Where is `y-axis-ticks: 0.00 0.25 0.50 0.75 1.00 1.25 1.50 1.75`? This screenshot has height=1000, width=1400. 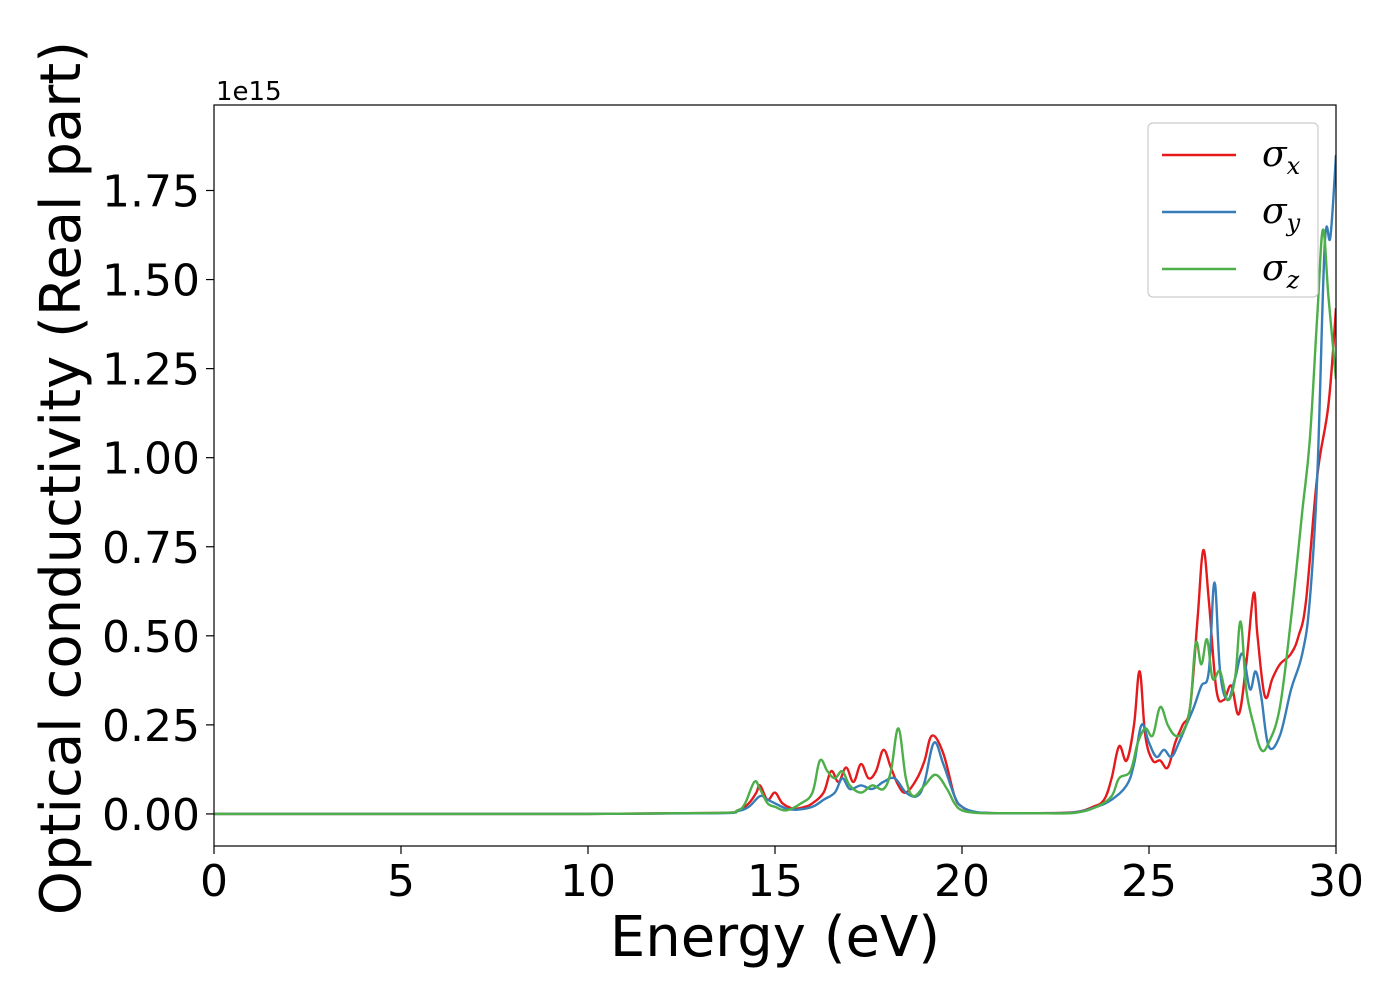
y-axis-ticks: 0.00 0.25 0.50 0.75 1.00 1.25 1.50 1.75 is located at coordinates (158, 504).